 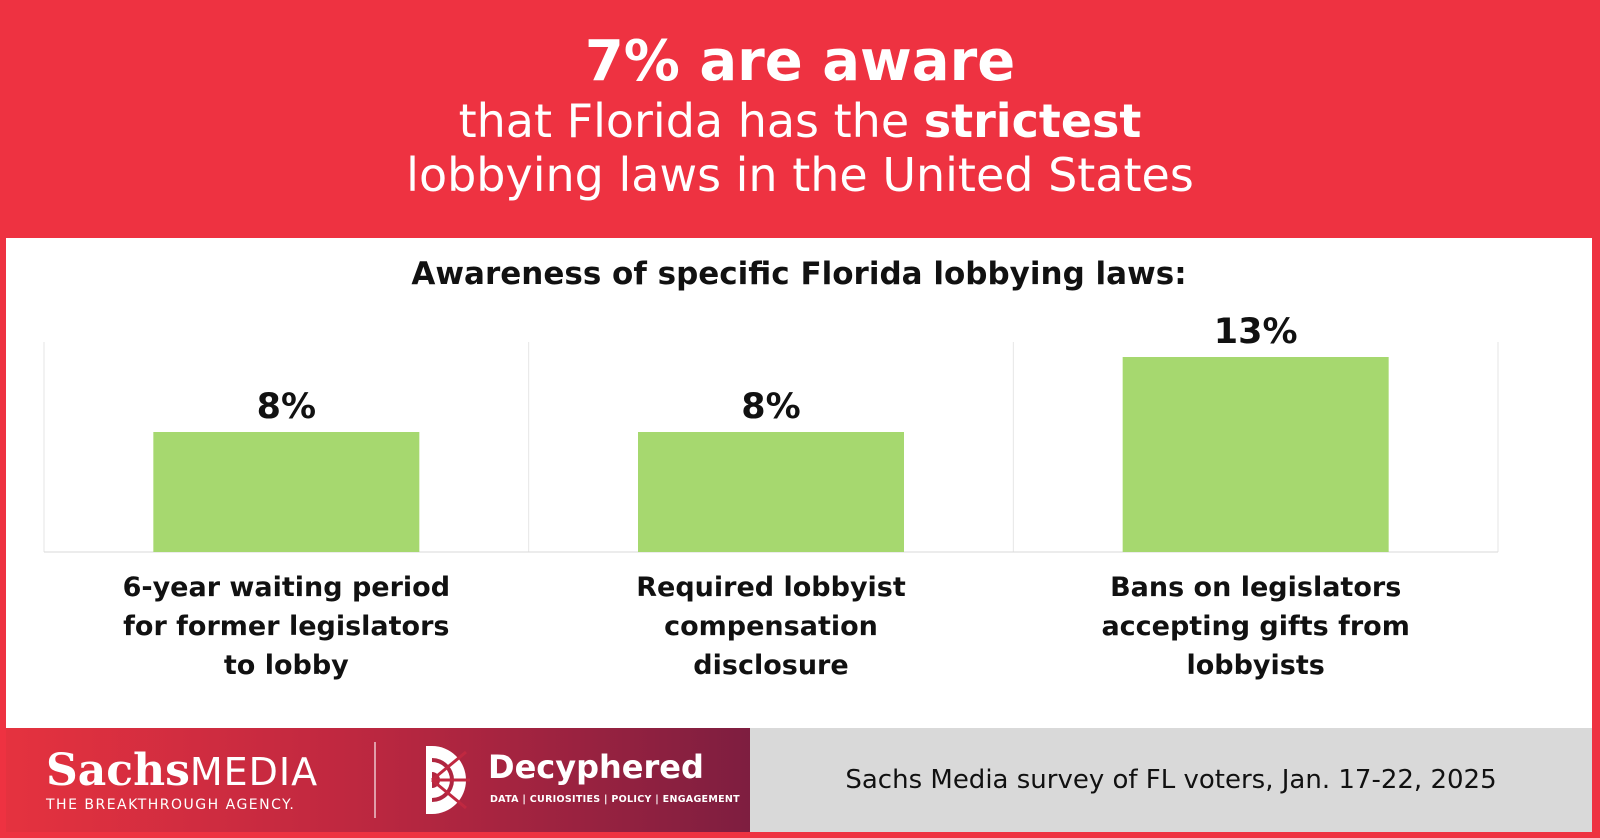 I want to click on subheadline-line-2: that Florida has the strictest, so click(x=800, y=121).